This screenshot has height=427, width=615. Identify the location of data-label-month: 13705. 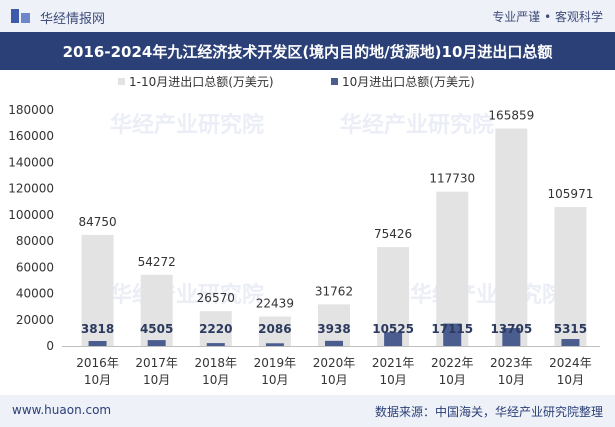
(511, 329).